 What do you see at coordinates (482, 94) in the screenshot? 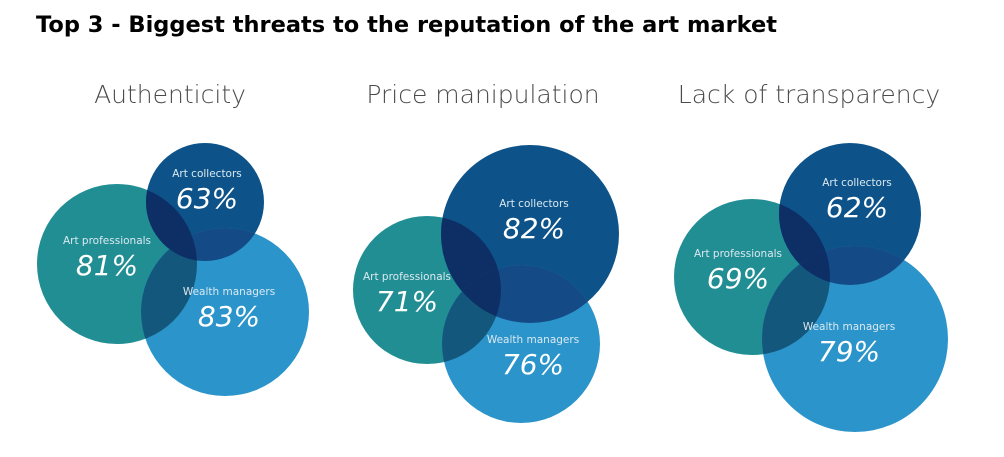
I see `chart-title: Price manipulation` at bounding box center [482, 94].